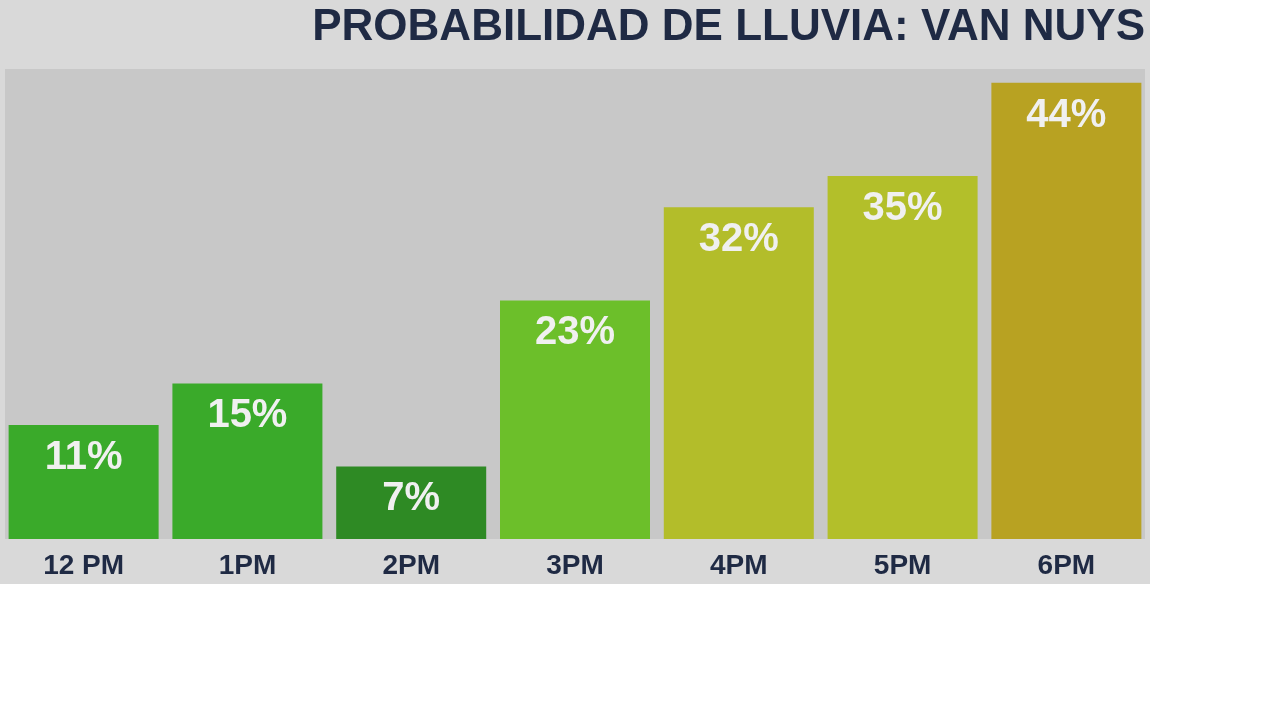 Image resolution: width=1280 pixels, height=718 pixels. What do you see at coordinates (739, 564) in the screenshot?
I see `x-tick-label: 4PM` at bounding box center [739, 564].